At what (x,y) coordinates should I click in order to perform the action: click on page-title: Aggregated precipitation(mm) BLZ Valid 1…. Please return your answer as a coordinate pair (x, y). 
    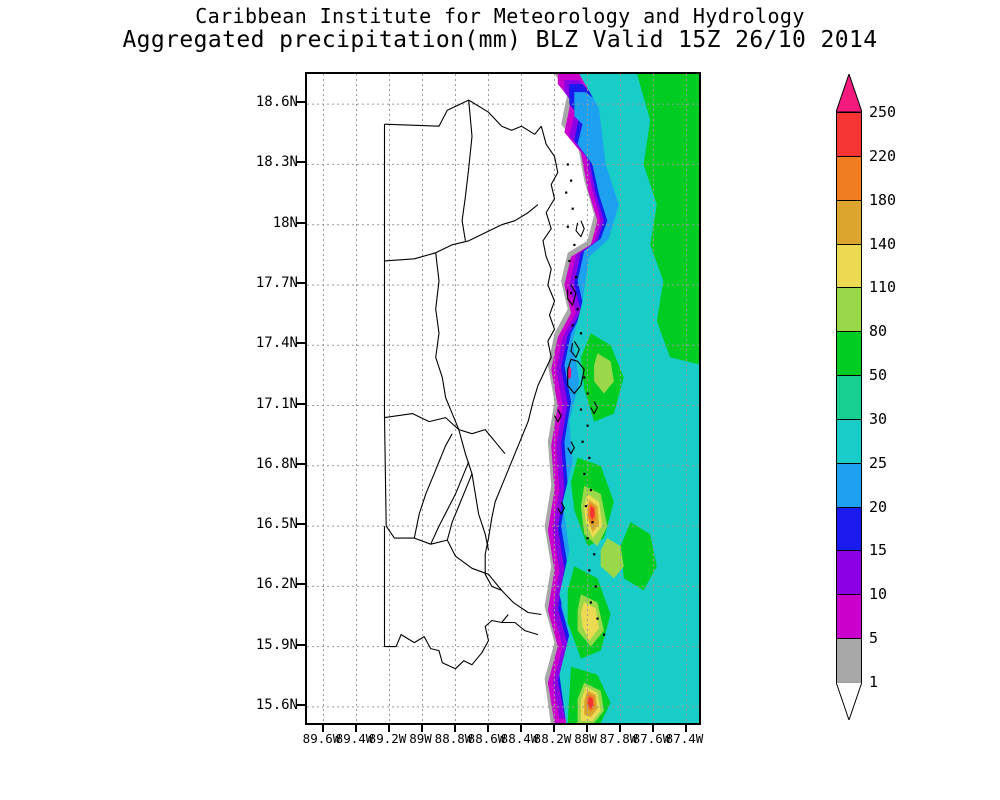
    Looking at the image, I should click on (500, 39).